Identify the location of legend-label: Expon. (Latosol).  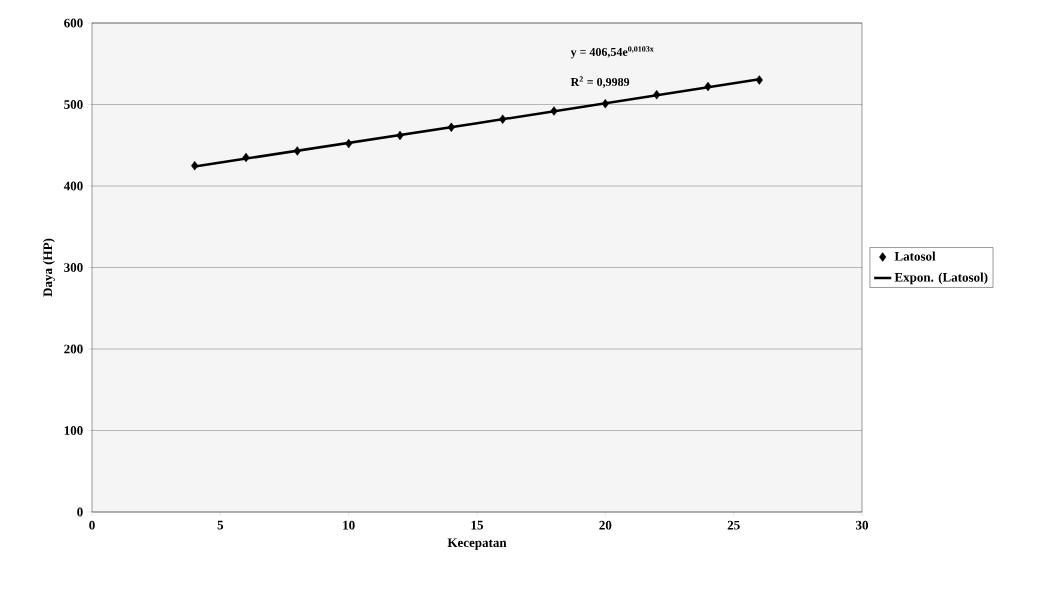
(941, 278).